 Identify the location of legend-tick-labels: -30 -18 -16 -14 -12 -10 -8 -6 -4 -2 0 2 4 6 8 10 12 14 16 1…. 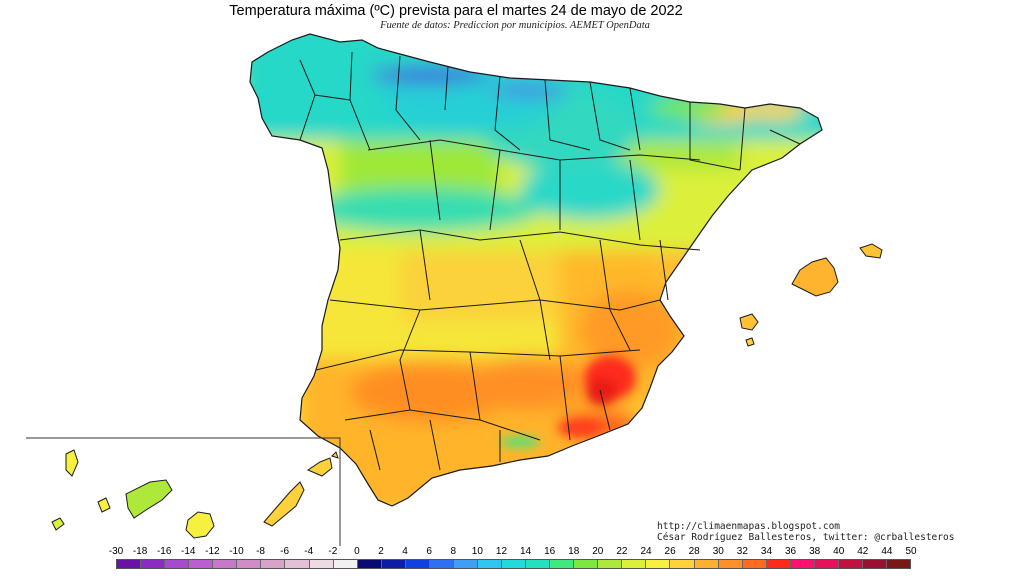
(512, 552).